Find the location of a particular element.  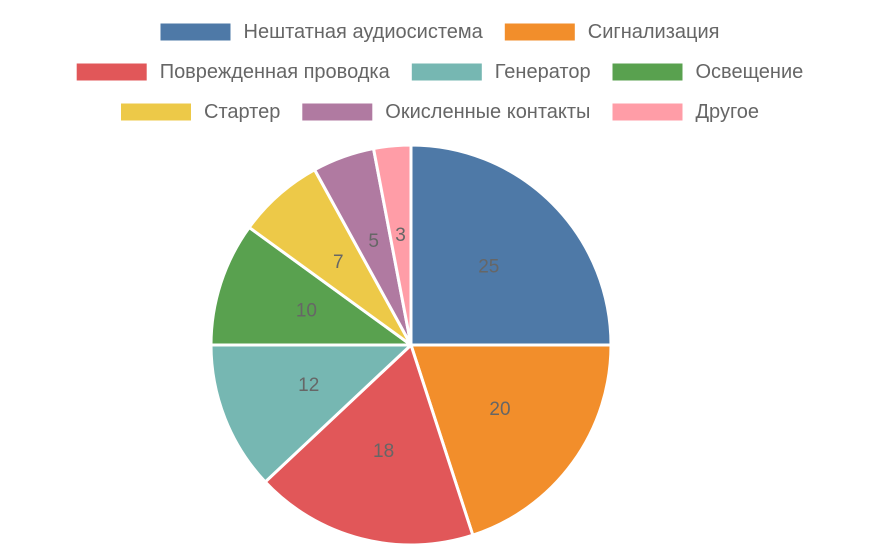

slice-labels: 25 20 18 12 10 7 5 3 is located at coordinates (403, 343).